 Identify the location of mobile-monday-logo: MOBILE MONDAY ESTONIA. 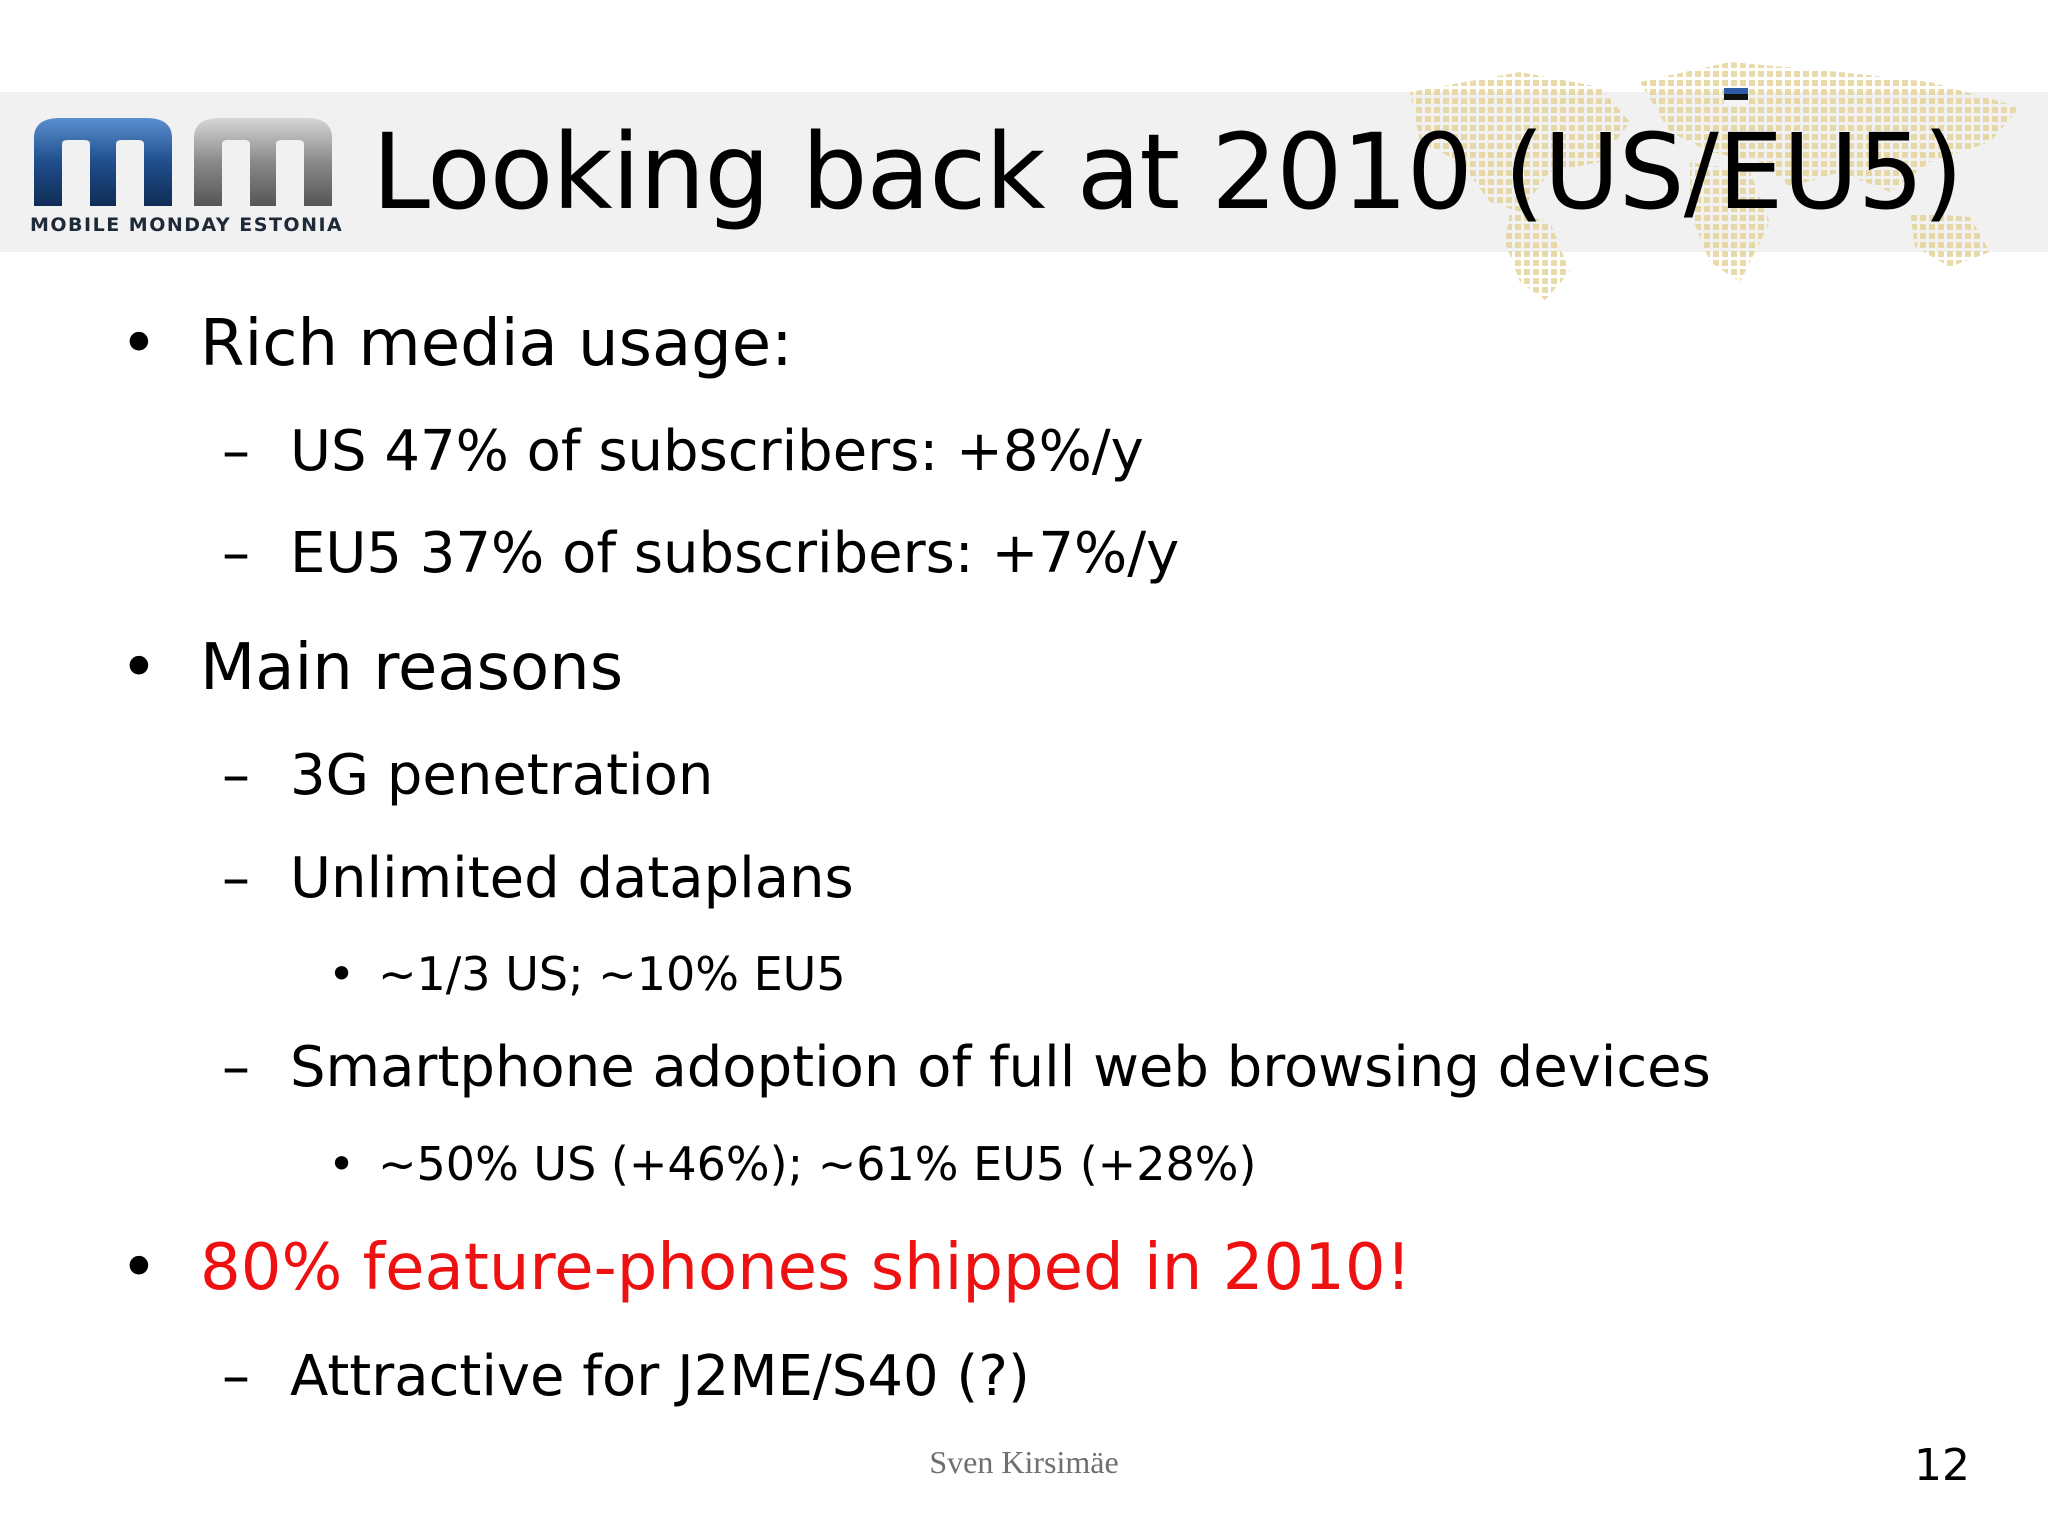
(186, 175).